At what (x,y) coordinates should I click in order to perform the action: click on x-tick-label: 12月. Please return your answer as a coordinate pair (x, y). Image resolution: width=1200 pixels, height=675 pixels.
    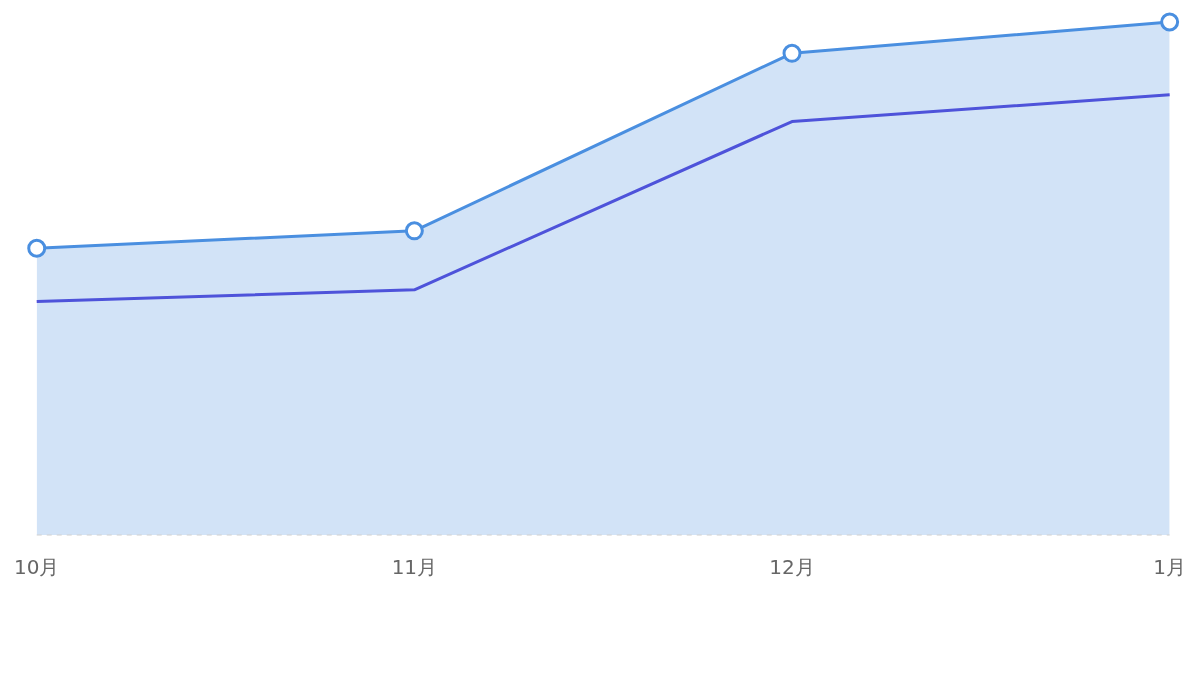
    Looking at the image, I should click on (792, 567).